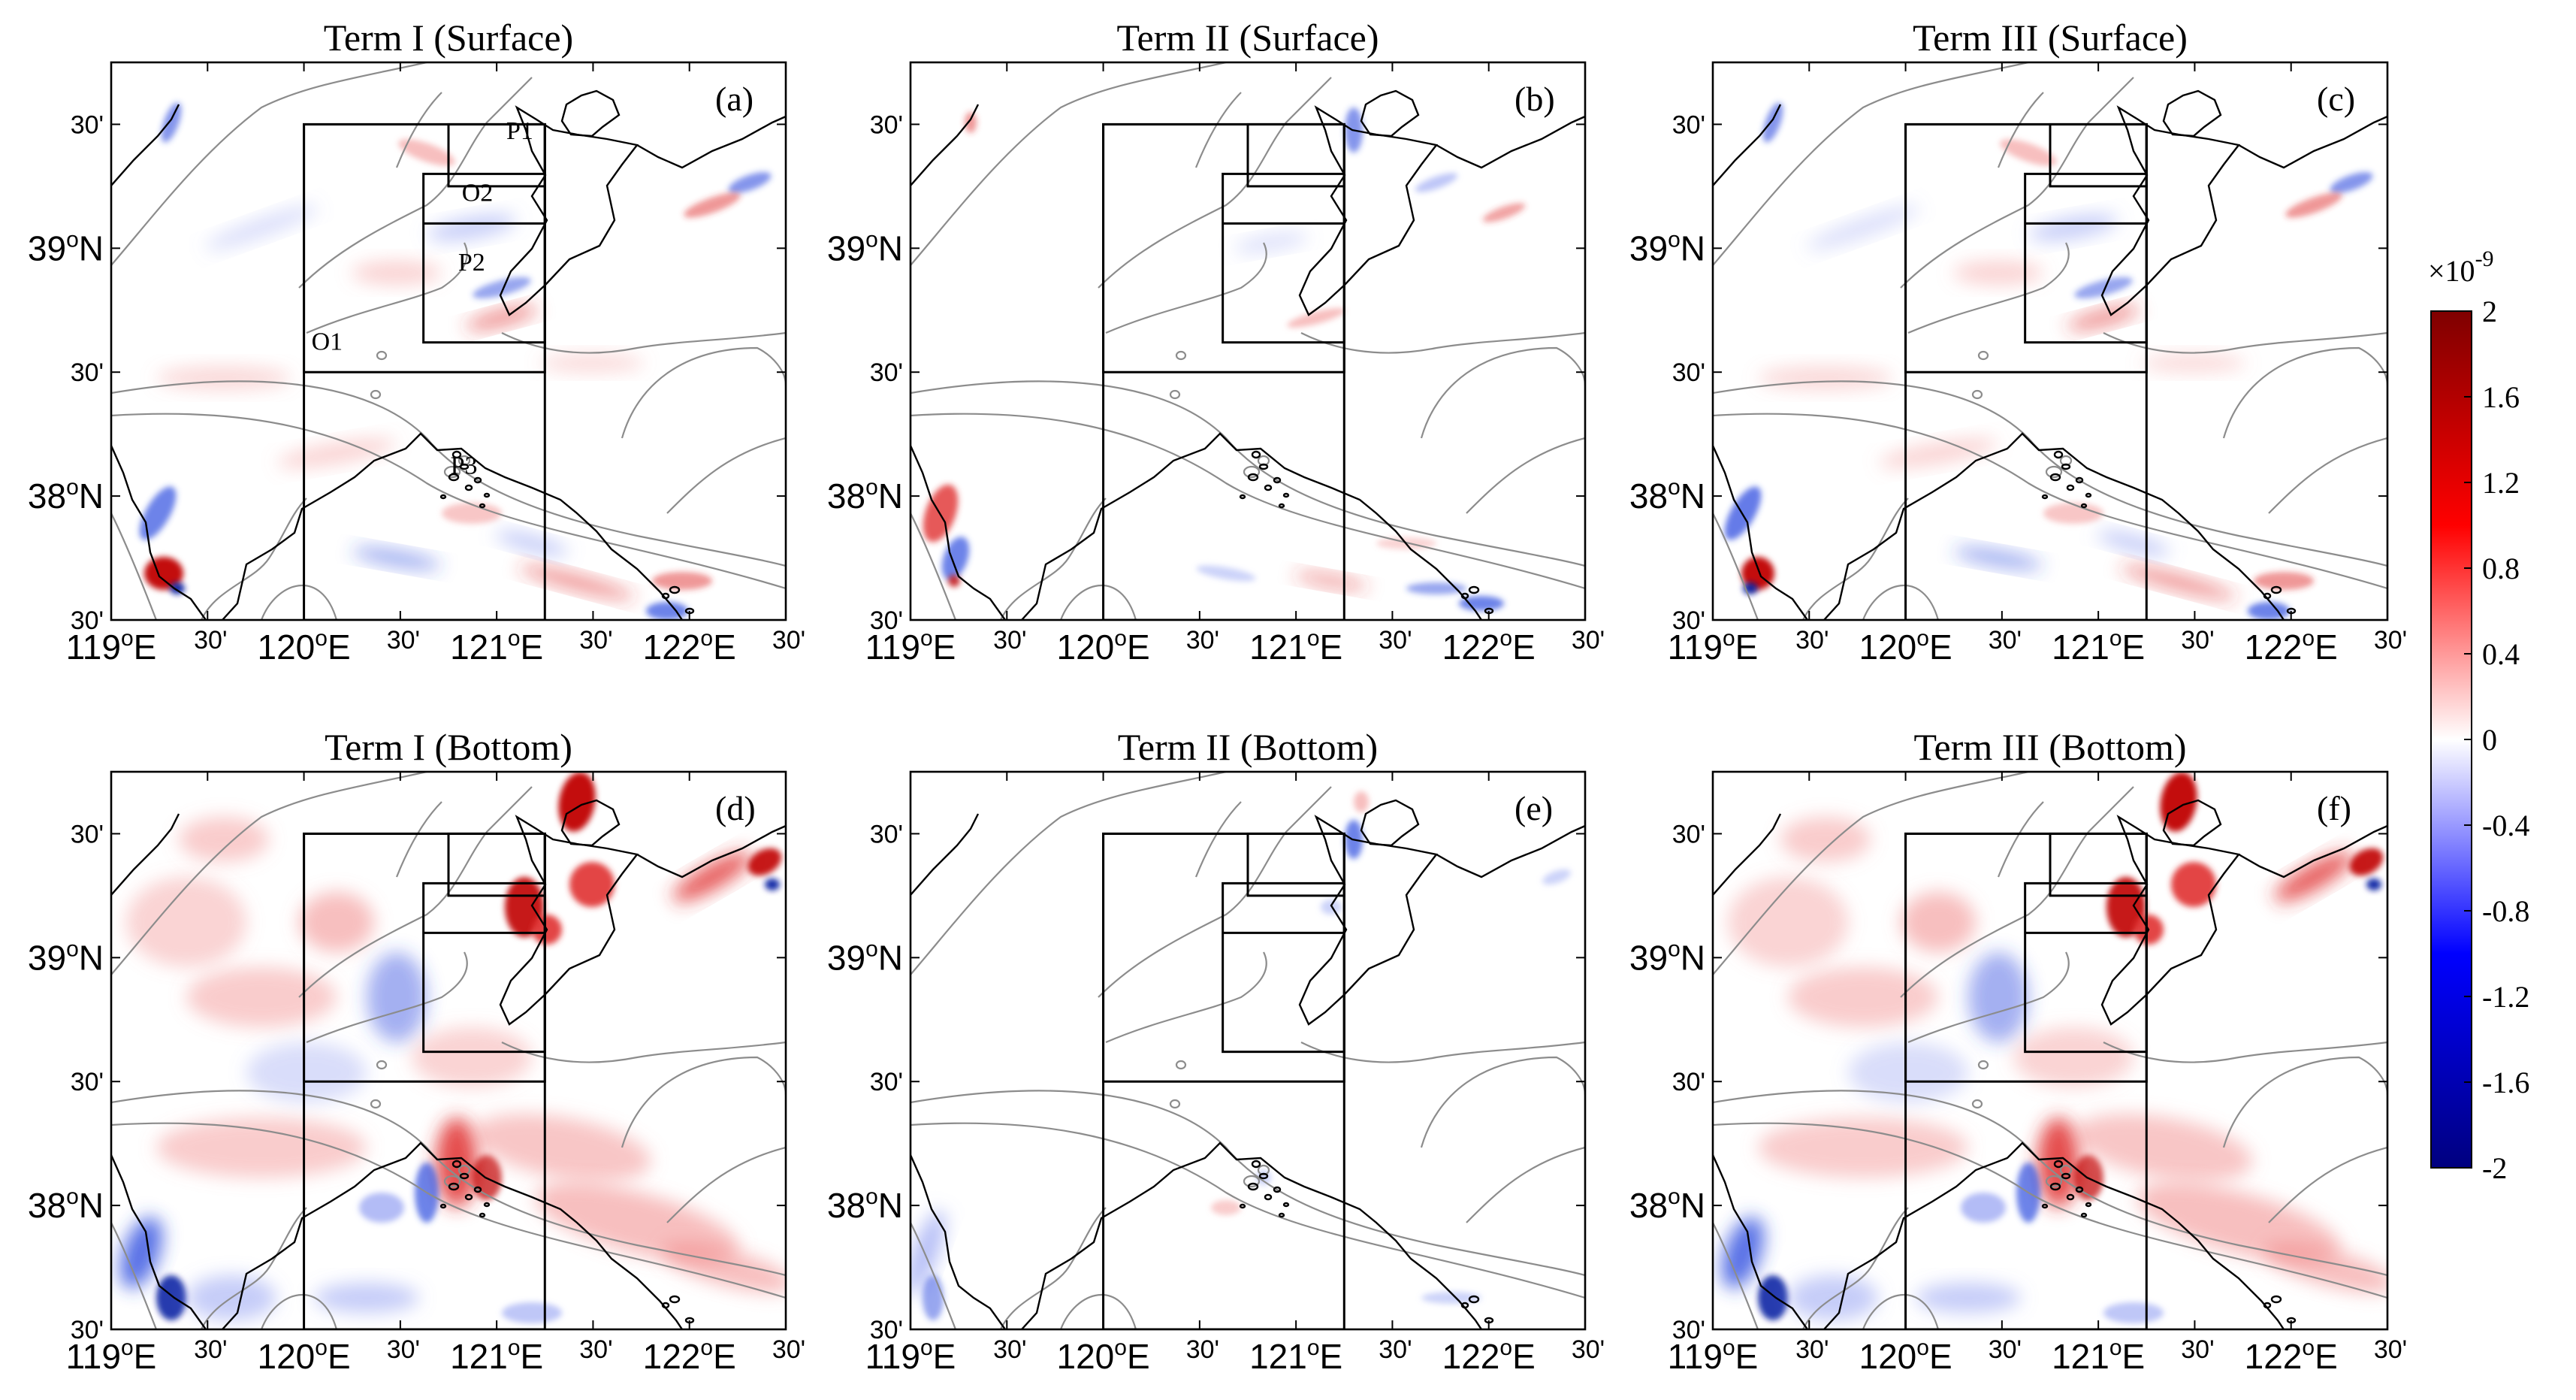 Image resolution: width=2576 pixels, height=1400 pixels. I want to click on y-tick-label: 39oN, so click(1667, 247).